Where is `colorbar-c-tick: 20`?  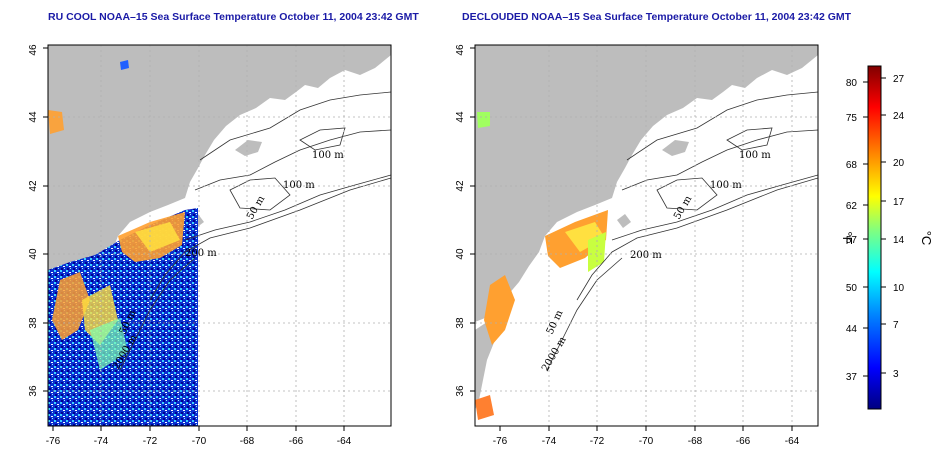 colorbar-c-tick: 20 is located at coordinates (899, 163).